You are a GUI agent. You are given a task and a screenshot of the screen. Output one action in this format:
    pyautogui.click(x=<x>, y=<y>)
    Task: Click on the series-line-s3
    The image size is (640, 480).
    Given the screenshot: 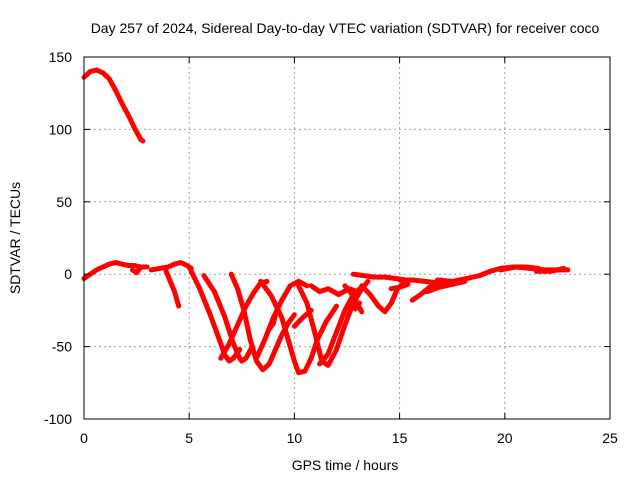 What is the action you would take?
    pyautogui.click(x=136, y=270)
    